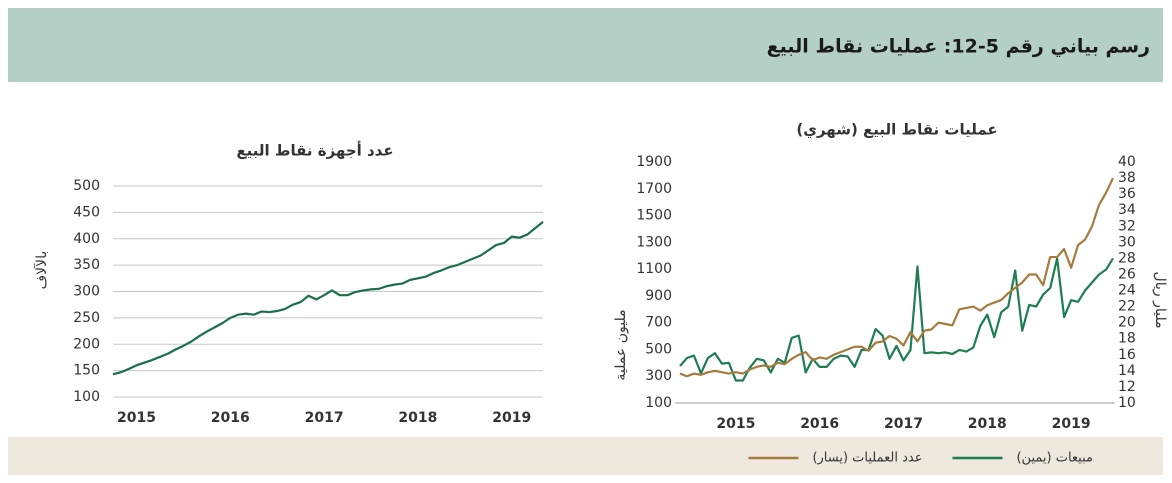 This screenshot has height=483, width=1172. I want to click on y-tick-label: 450, so click(86, 212).